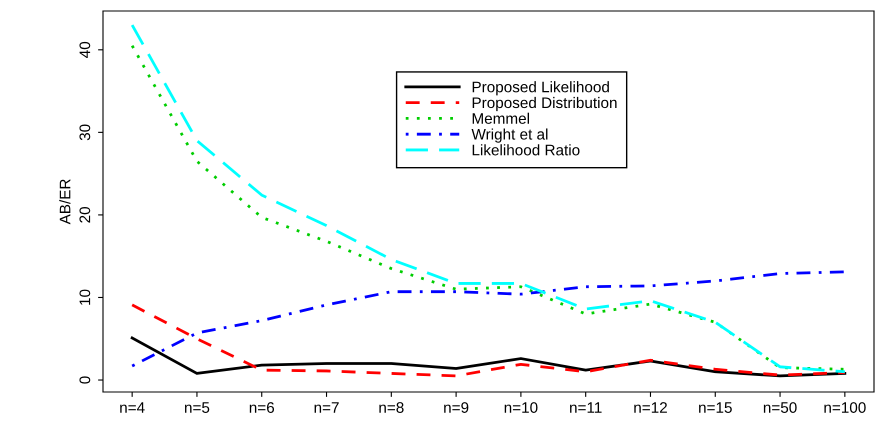 The height and width of the screenshot is (441, 876). What do you see at coordinates (197, 407) in the screenshot?
I see `x-tick-label: n=5` at bounding box center [197, 407].